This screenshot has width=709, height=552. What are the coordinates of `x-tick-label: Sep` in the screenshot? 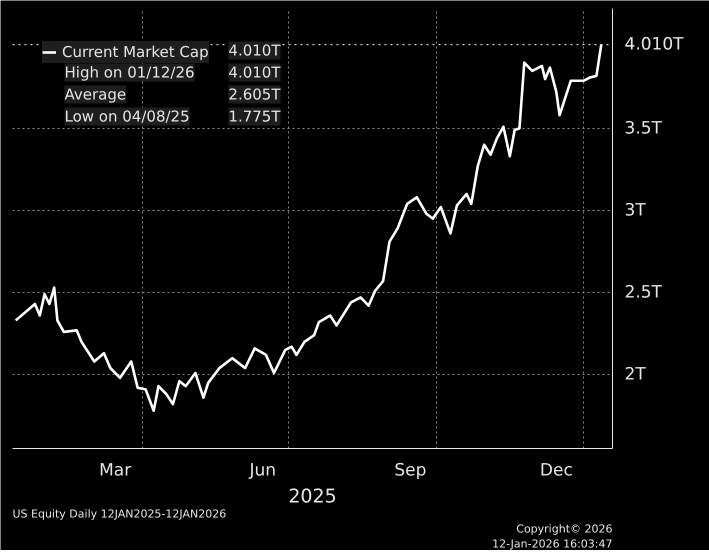 It's located at (410, 470).